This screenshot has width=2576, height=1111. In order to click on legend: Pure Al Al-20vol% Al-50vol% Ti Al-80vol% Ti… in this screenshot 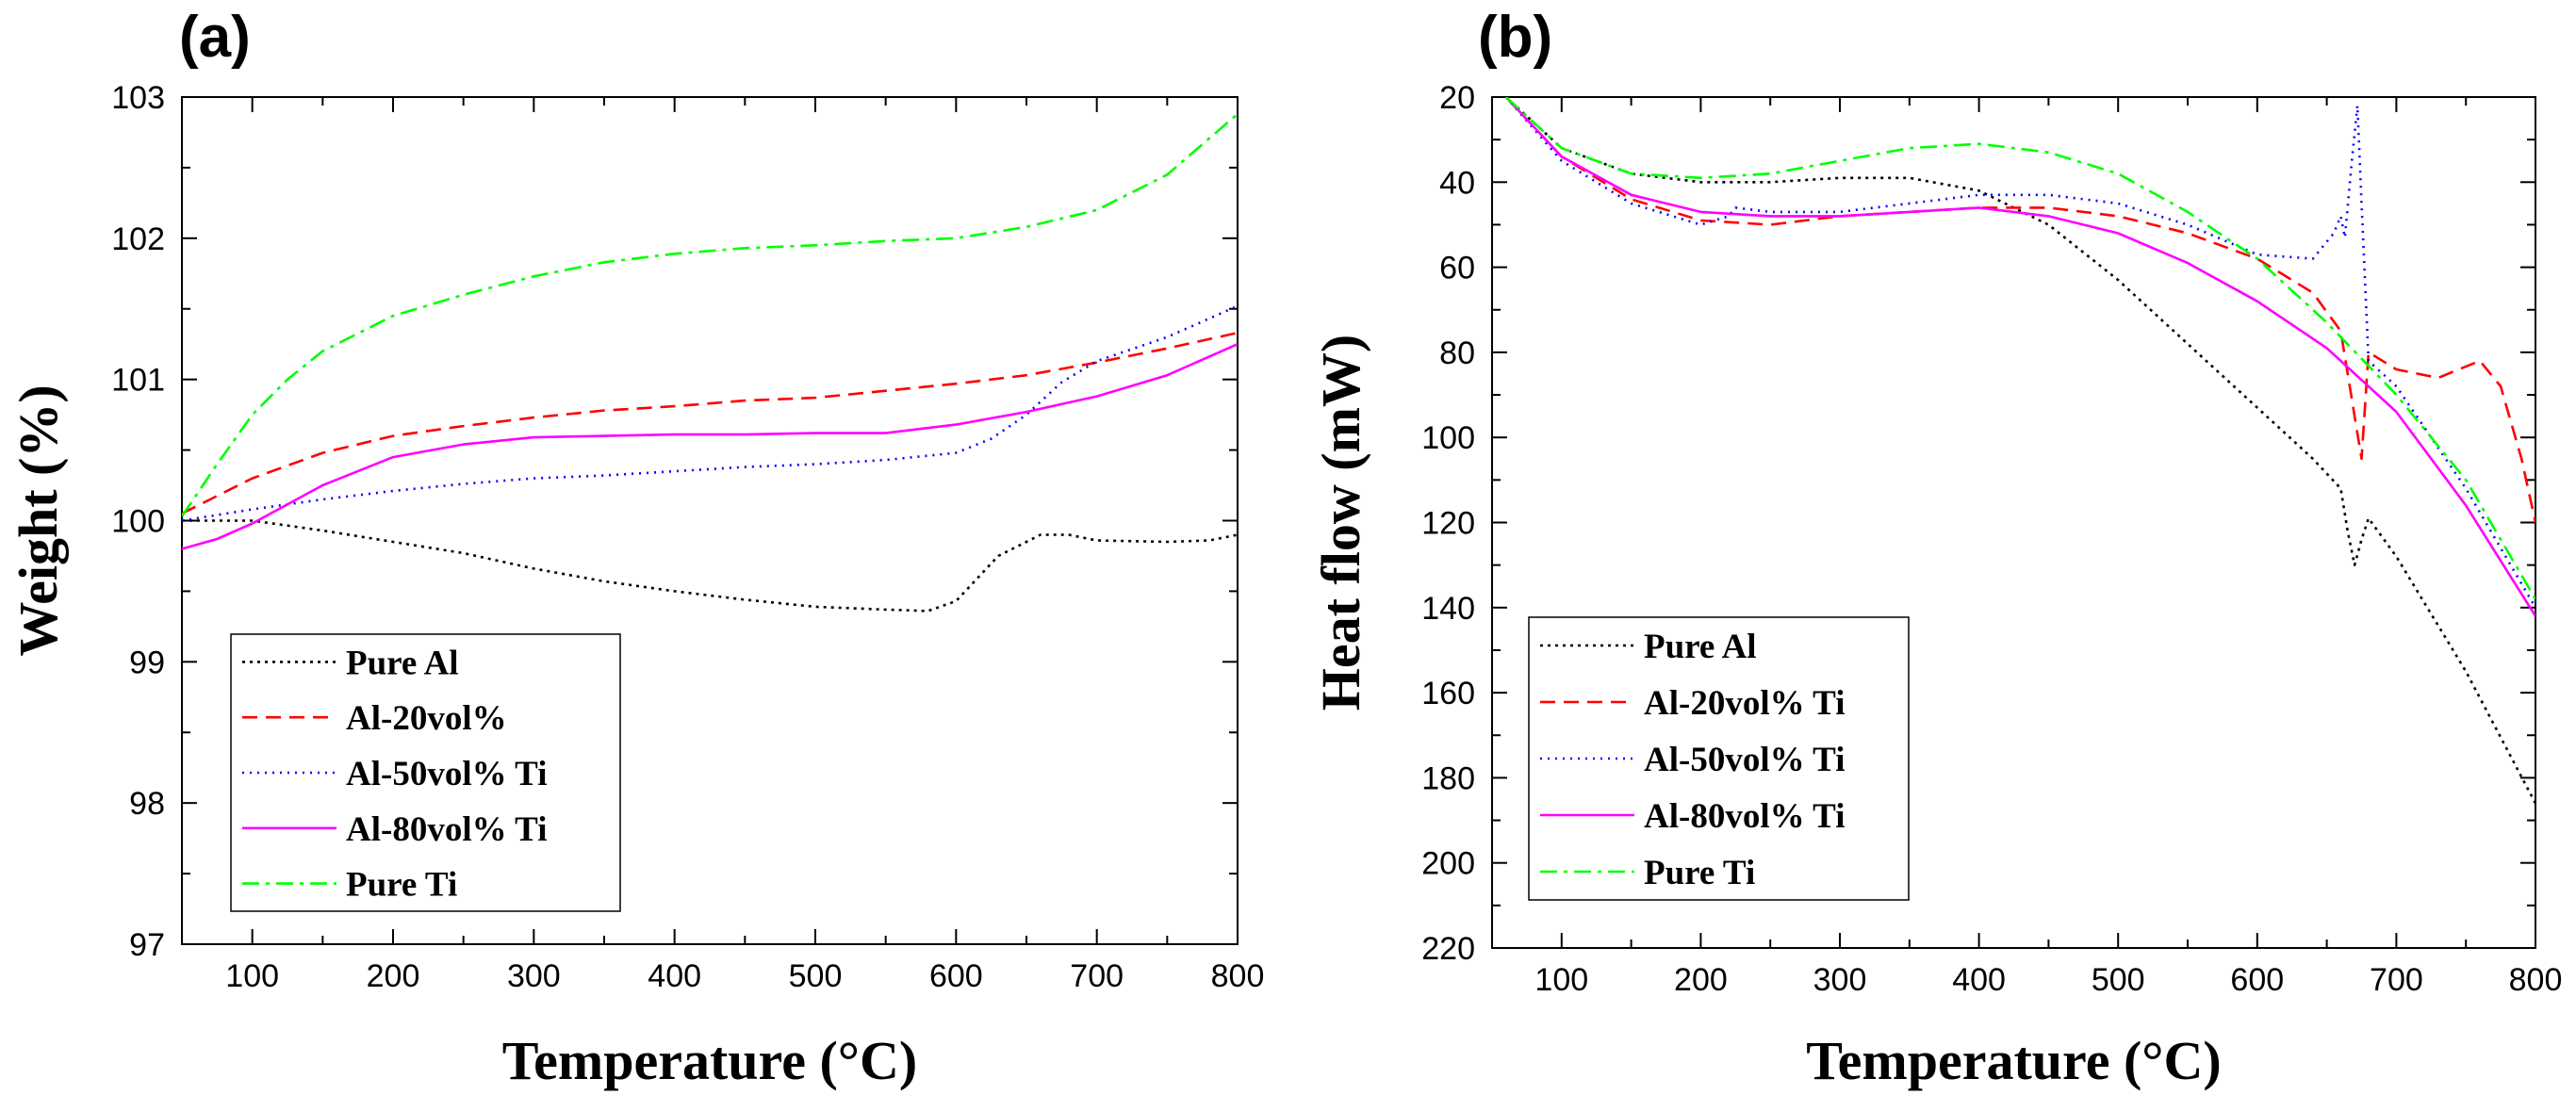, I will do `click(425, 772)`.